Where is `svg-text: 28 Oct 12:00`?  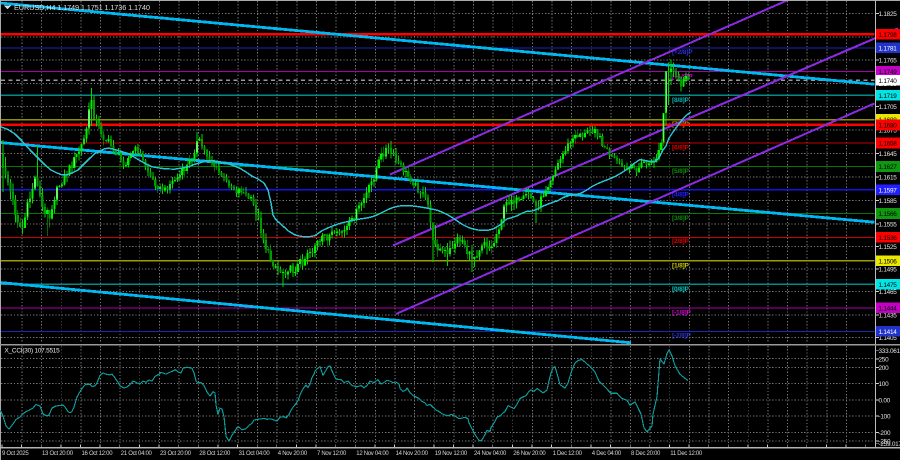
svg-text: 28 Oct 12:00 is located at coordinates (215, 454).